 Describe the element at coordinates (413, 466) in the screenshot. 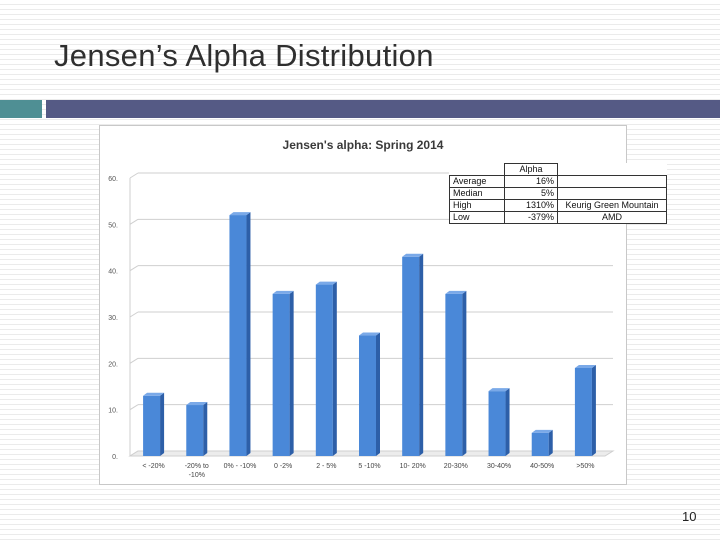

I see `x-tick-label: 10- 20%` at that location.